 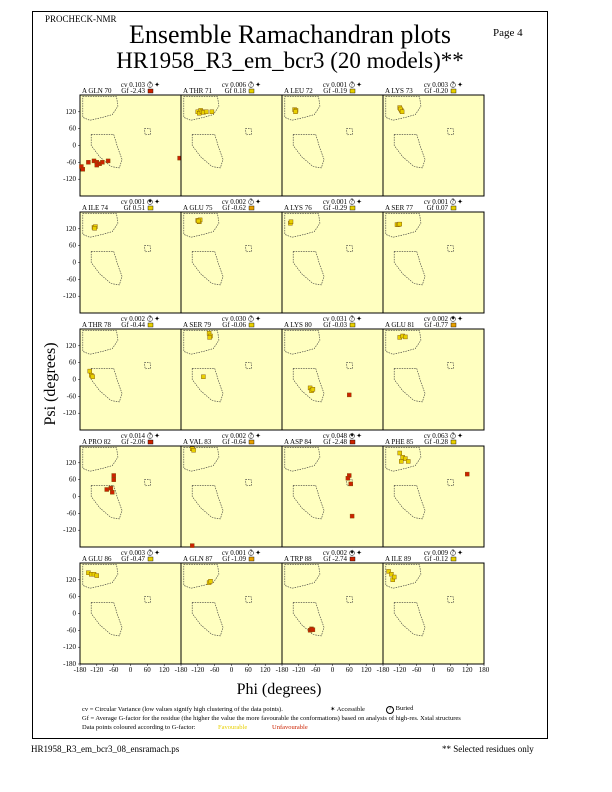 What do you see at coordinates (399, 208) in the screenshot?
I see `panel-residue-label: A SER 77` at bounding box center [399, 208].